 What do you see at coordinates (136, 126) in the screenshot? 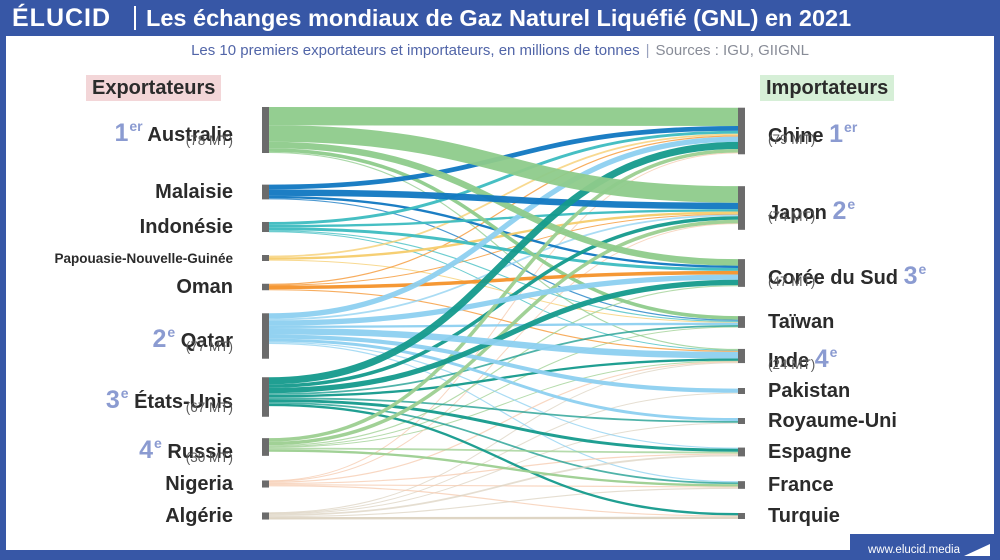
I see `rank-suffix-australie: er` at bounding box center [136, 126].